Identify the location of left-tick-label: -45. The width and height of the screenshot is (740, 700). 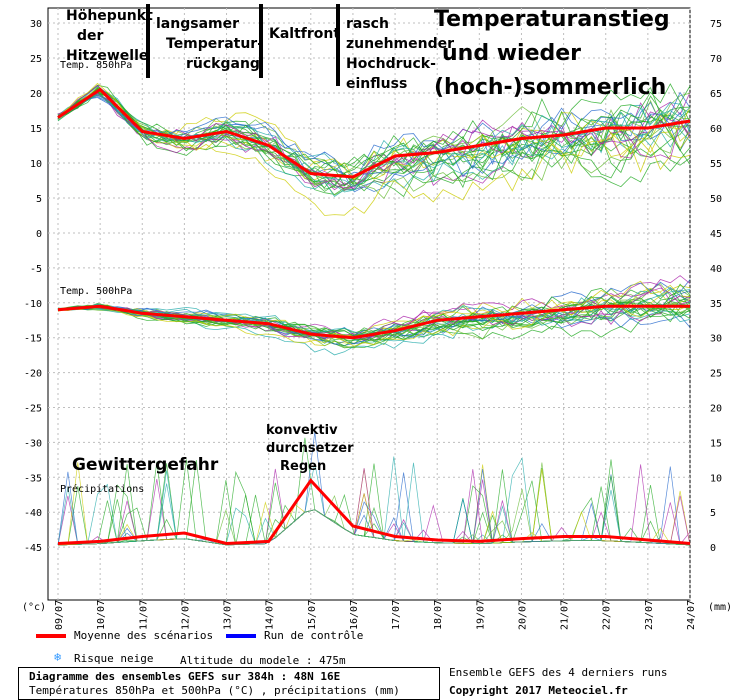
(33, 548).